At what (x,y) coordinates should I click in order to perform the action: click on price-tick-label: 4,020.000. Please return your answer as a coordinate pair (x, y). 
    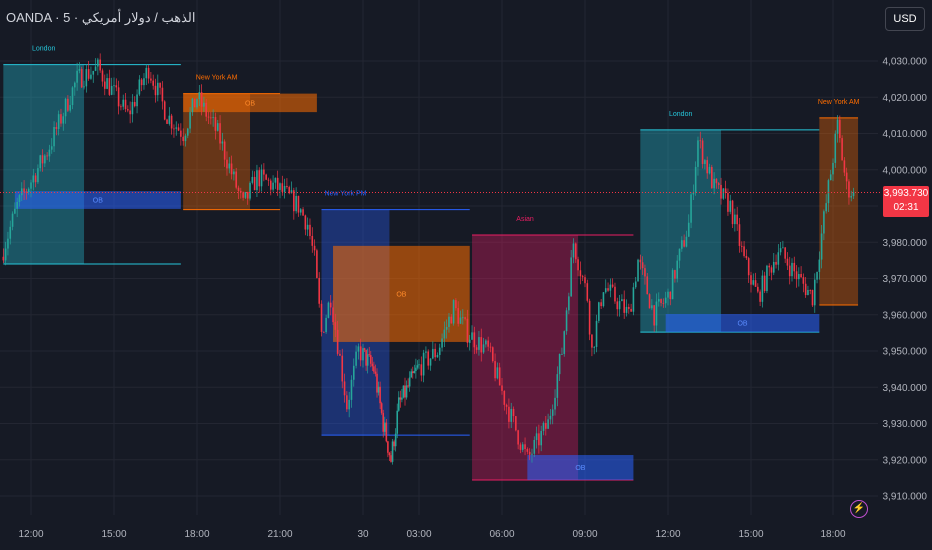
    Looking at the image, I should click on (905, 98).